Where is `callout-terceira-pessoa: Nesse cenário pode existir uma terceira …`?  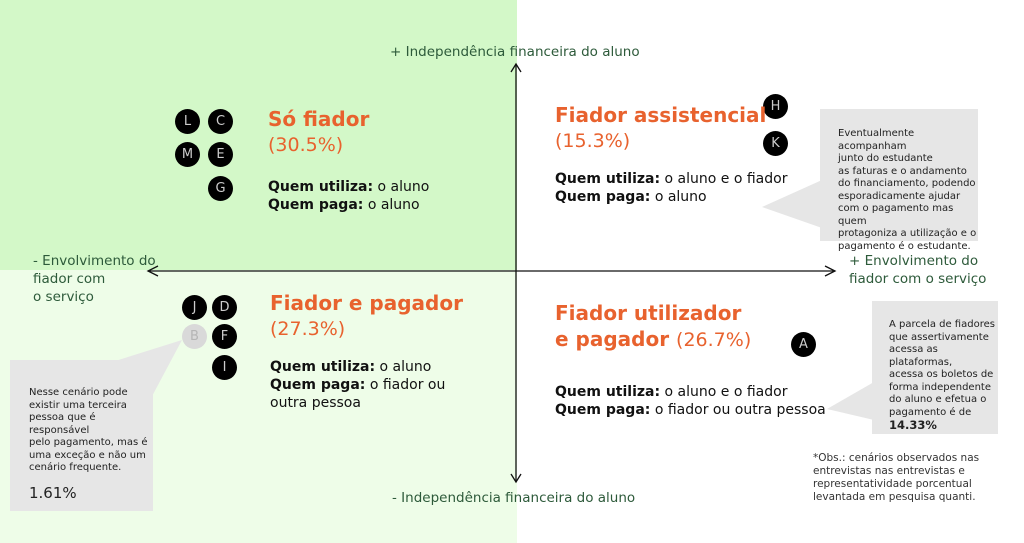 callout-terceira-pessoa: Nesse cenário pode existir uma terceira … is located at coordinates (81, 435).